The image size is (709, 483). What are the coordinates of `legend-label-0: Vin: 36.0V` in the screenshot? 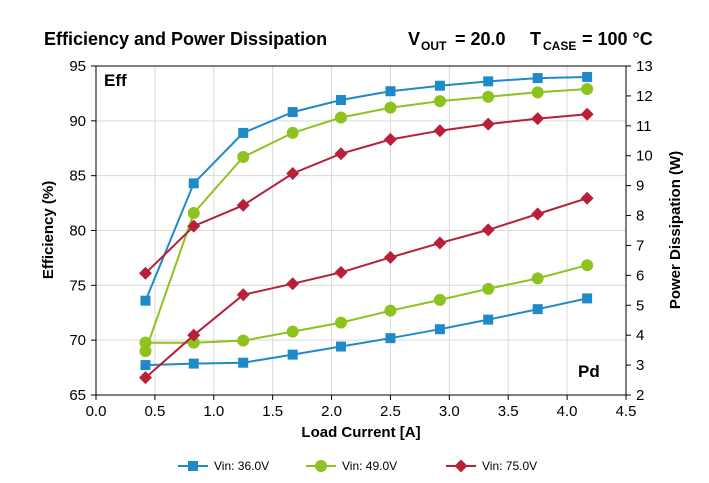 It's located at (241, 466).